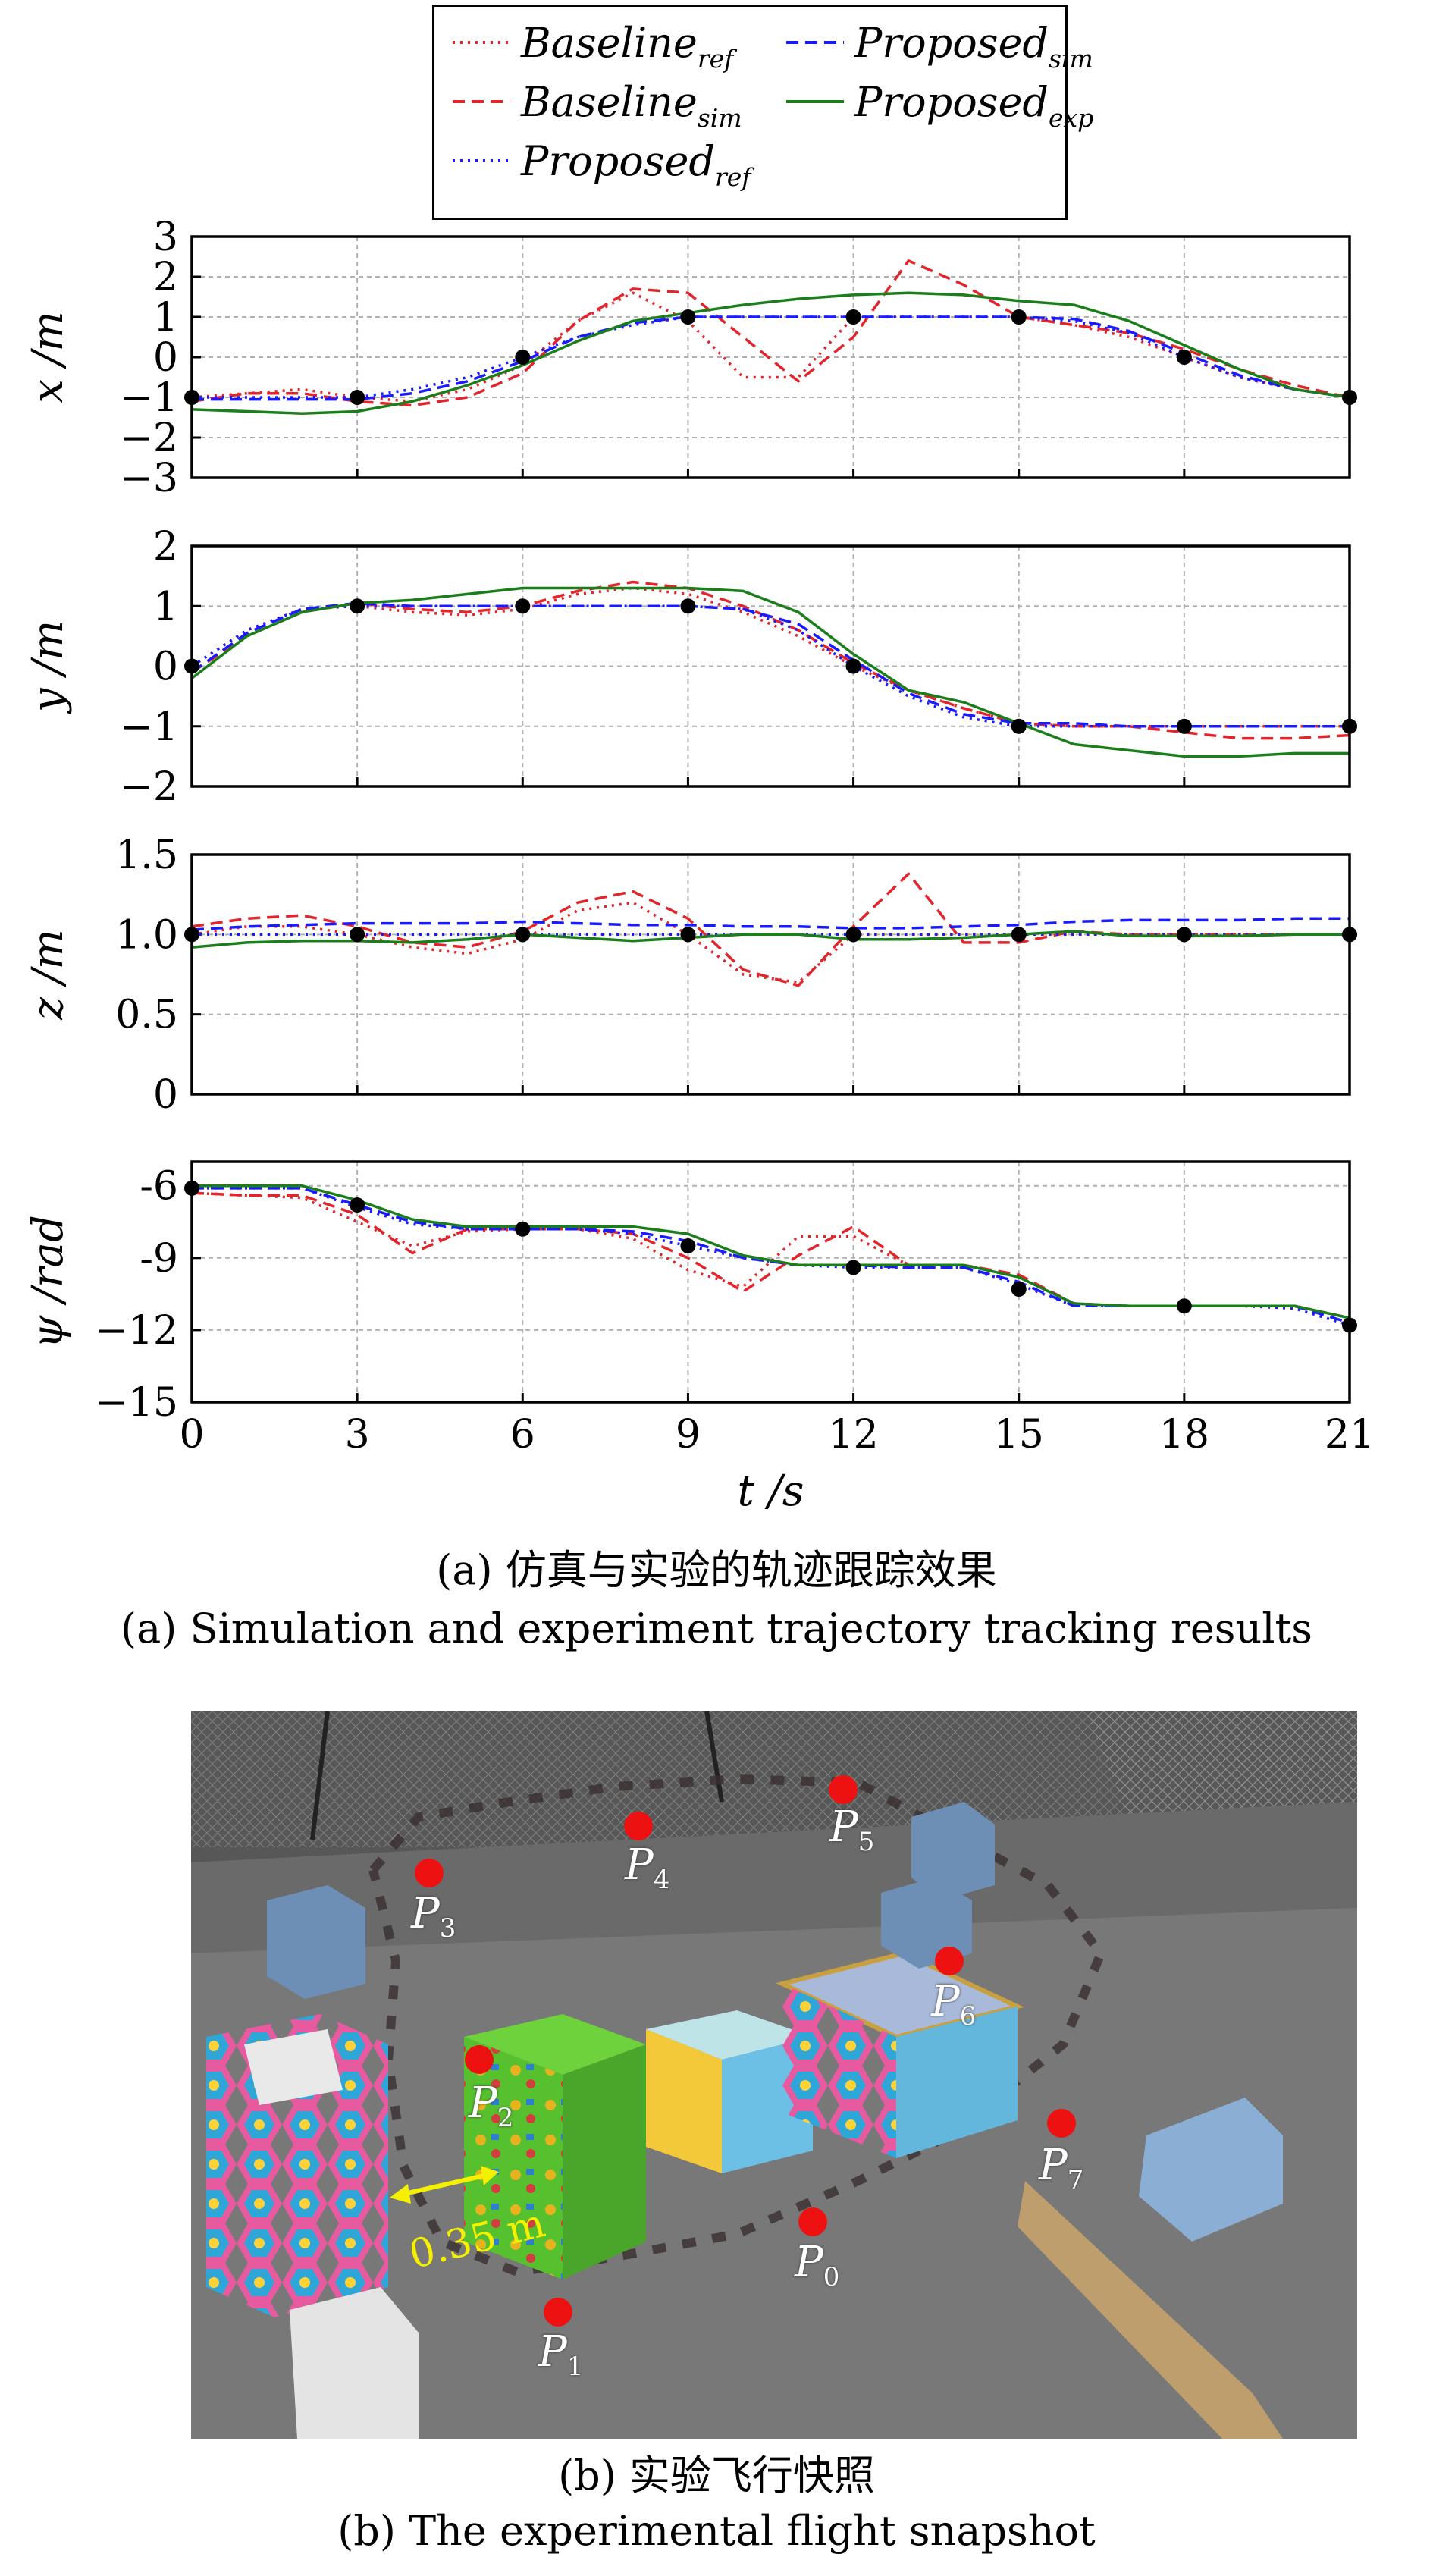 The width and height of the screenshot is (1433, 2576). I want to click on distance-arrow, so click(444, 2184).